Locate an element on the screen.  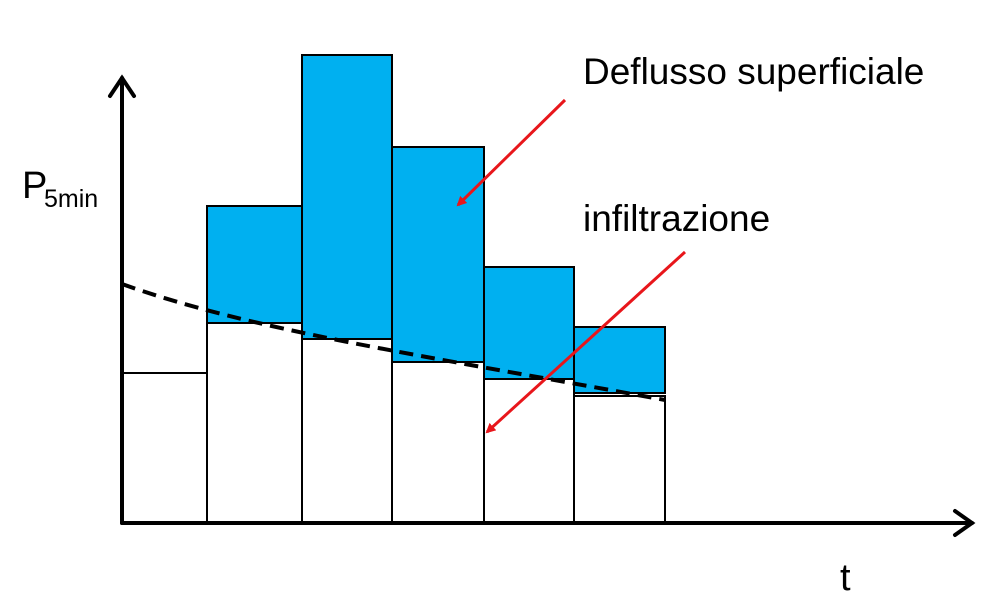
runoff-label: Deflusso superficiale is located at coordinates (753, 71).